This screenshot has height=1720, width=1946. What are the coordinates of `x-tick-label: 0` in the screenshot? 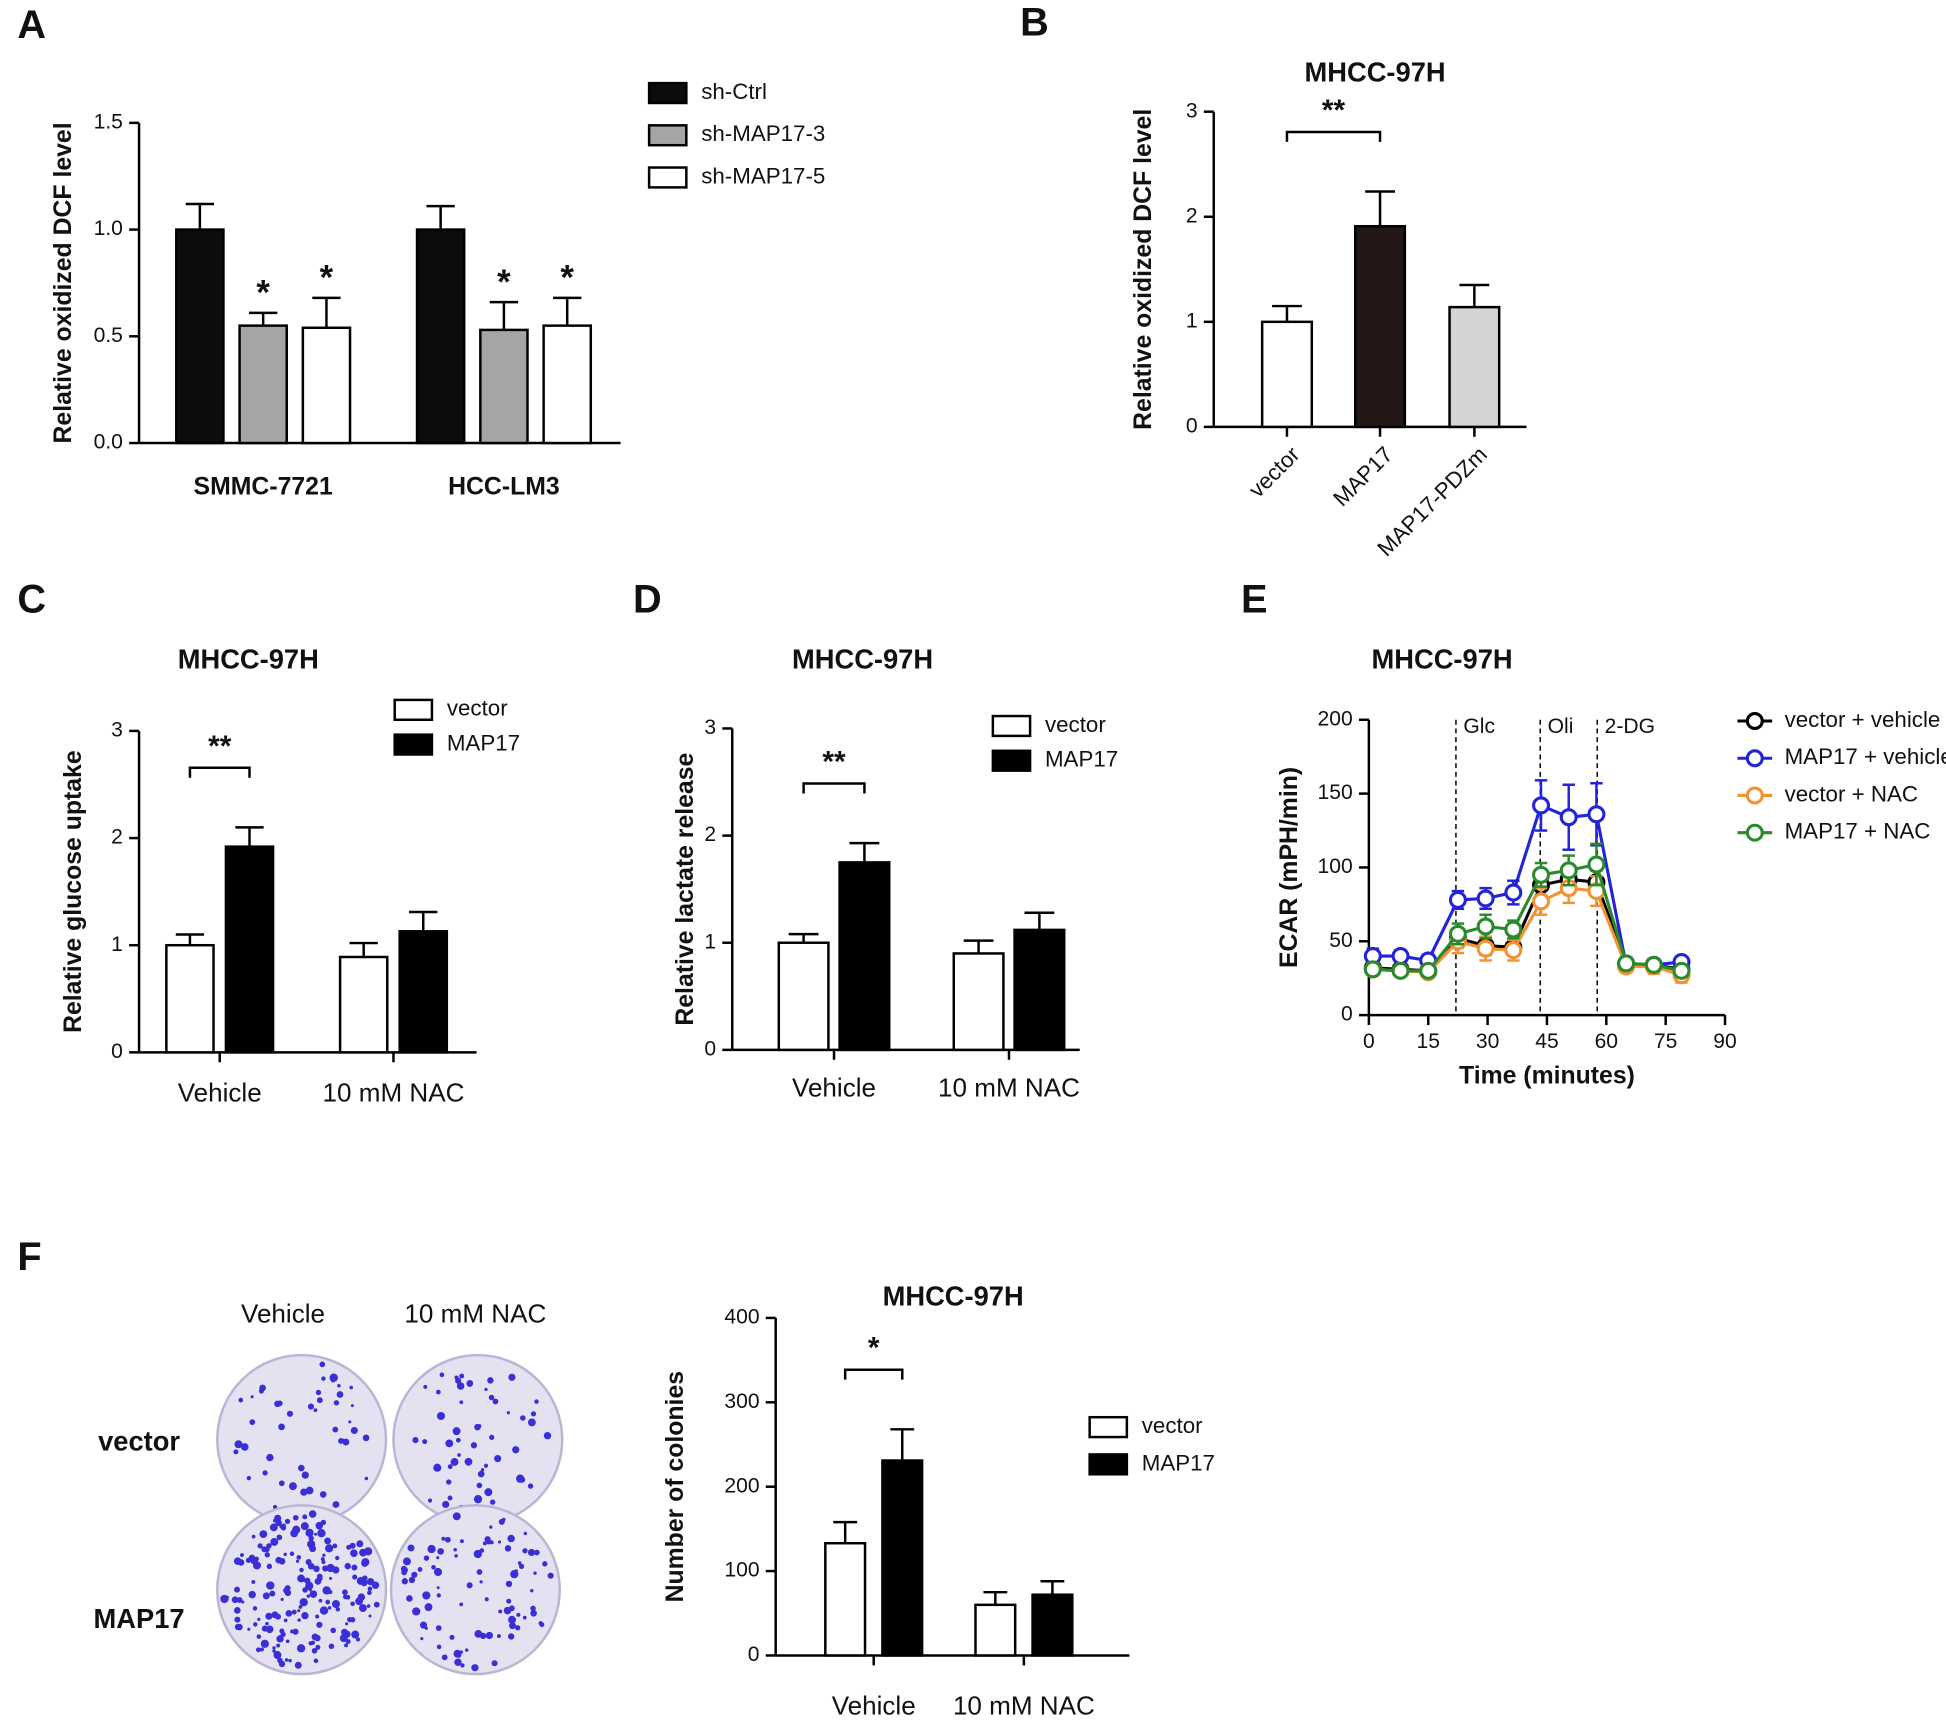 It's located at (1369, 1041).